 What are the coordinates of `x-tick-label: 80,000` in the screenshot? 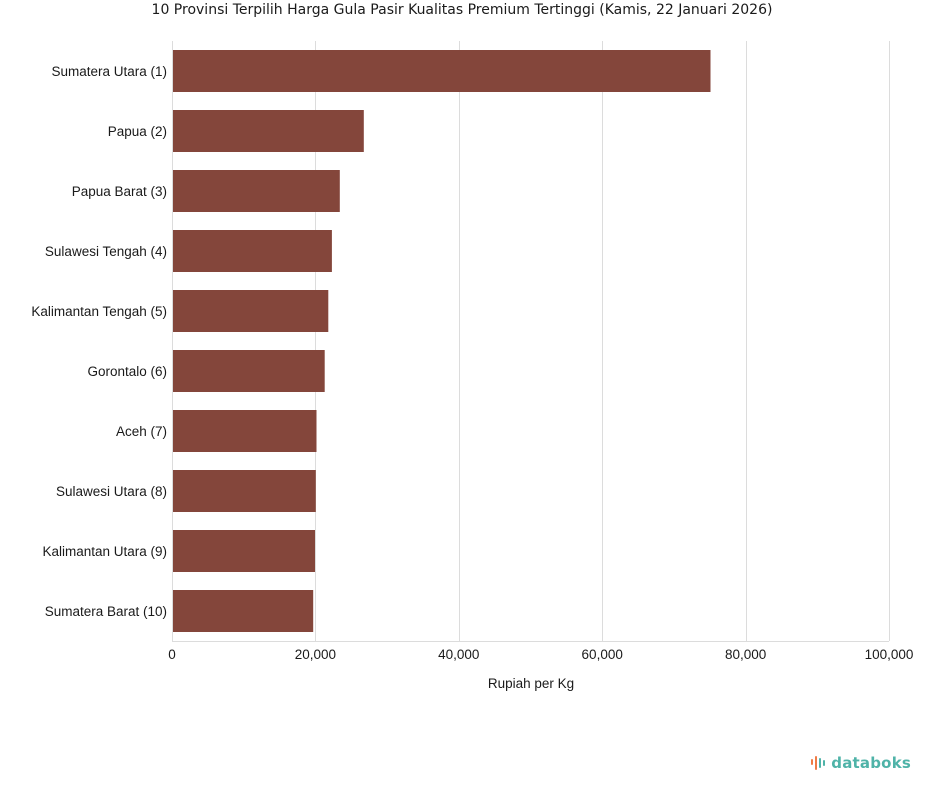 It's located at (745, 654).